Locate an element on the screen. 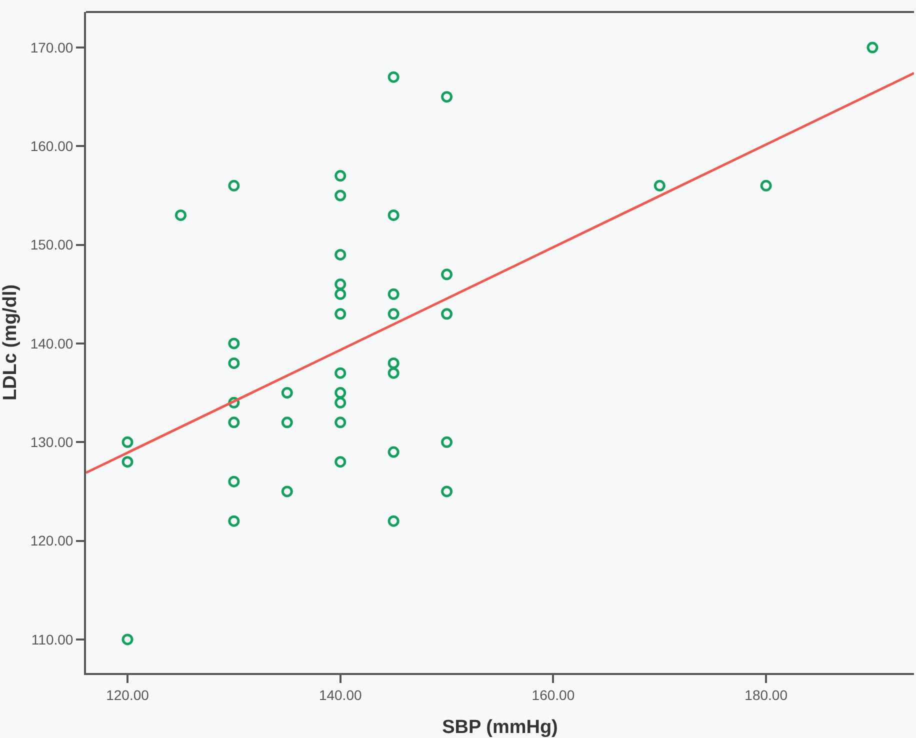 Image resolution: width=916 pixels, height=738 pixels. y-tick-label: 150.00 is located at coordinates (52, 244).